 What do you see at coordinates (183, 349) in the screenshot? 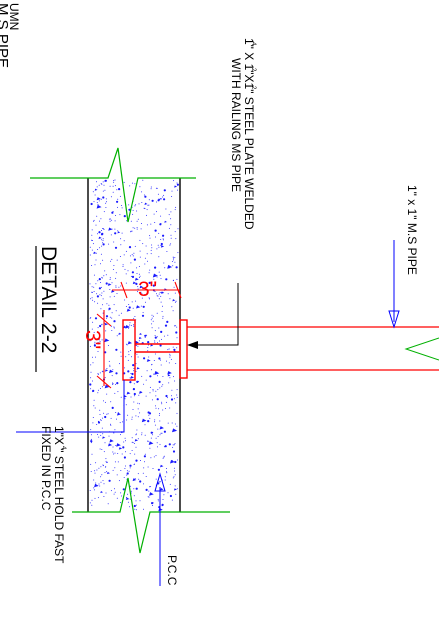
I see `steel-plate` at bounding box center [183, 349].